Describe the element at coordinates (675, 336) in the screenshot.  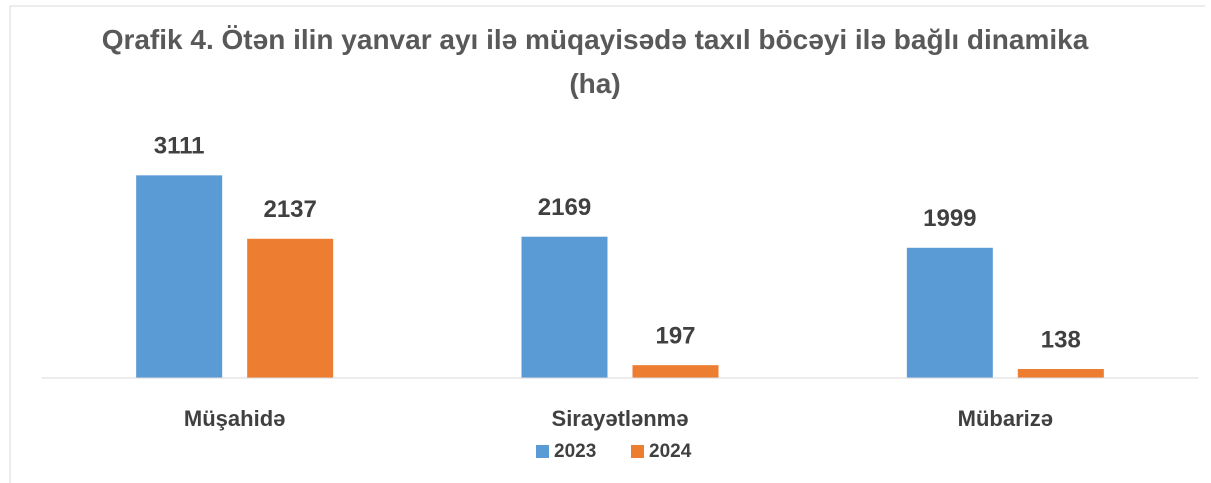
I see `data-label: 197` at that location.